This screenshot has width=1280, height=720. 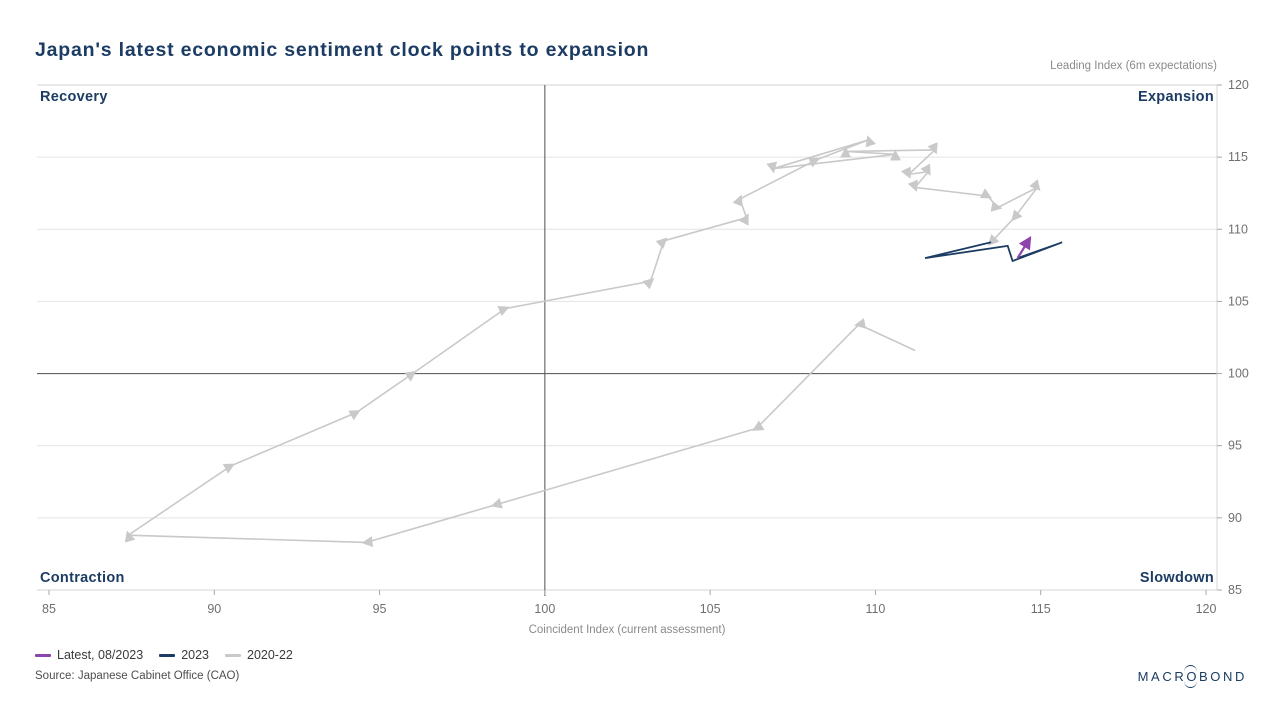 What do you see at coordinates (1162, 676) in the screenshot?
I see `logo-text-pre: MACR` at bounding box center [1162, 676].